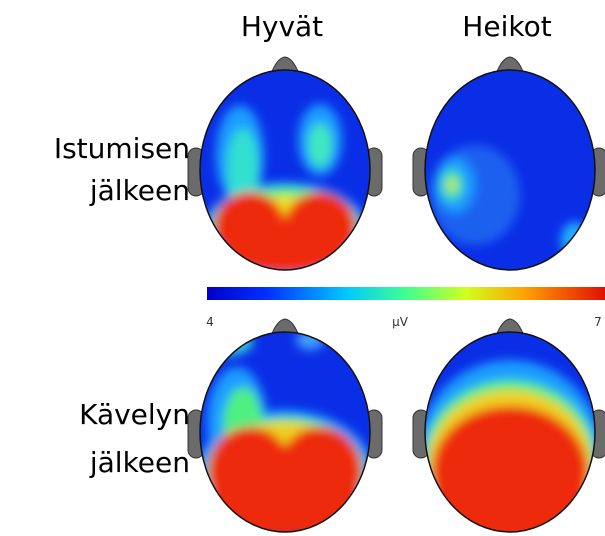 Image resolution: width=605 pixels, height=536 pixels. Describe the element at coordinates (210, 322) in the screenshot. I see `colorbar-min: 4` at that location.